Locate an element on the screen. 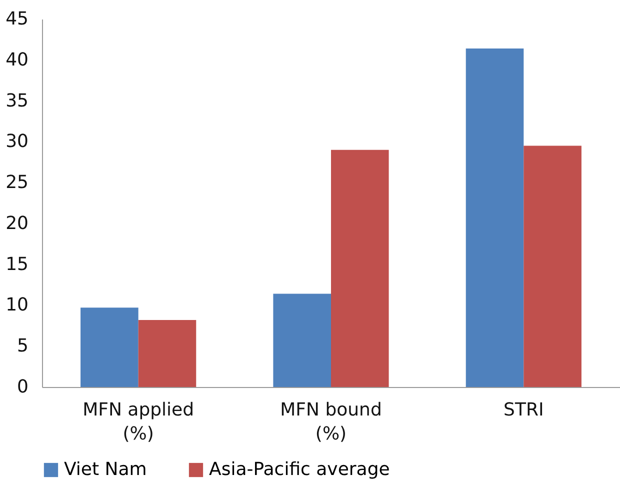  legend-label: Asia-Pacific average is located at coordinates (299, 469).